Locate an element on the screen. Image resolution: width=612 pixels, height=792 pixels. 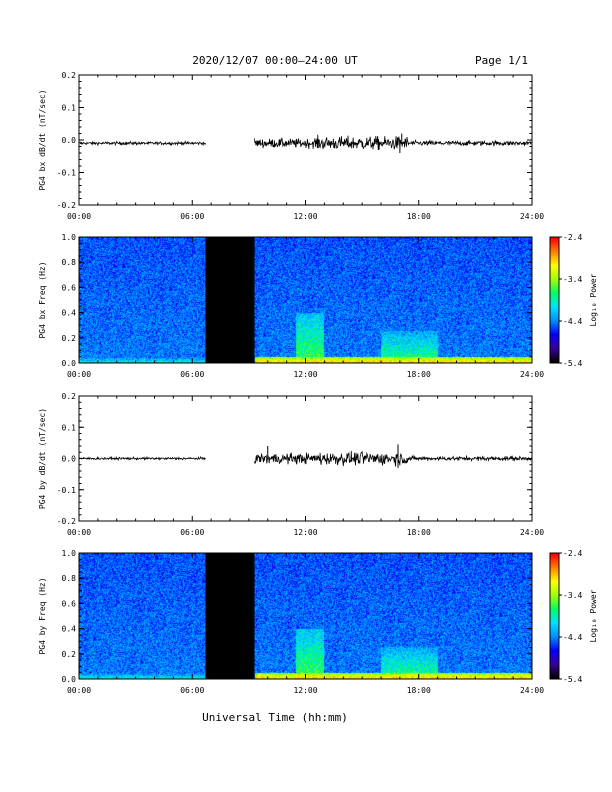
data-gap is located at coordinates (230, 616).